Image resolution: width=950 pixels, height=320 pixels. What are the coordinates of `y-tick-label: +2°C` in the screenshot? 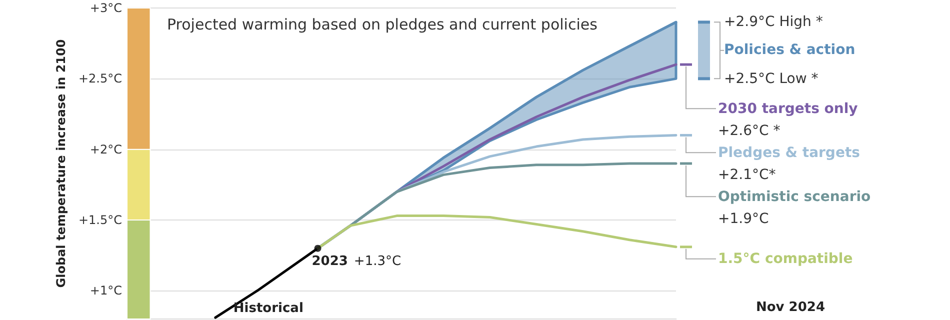 It's located at (106, 149).